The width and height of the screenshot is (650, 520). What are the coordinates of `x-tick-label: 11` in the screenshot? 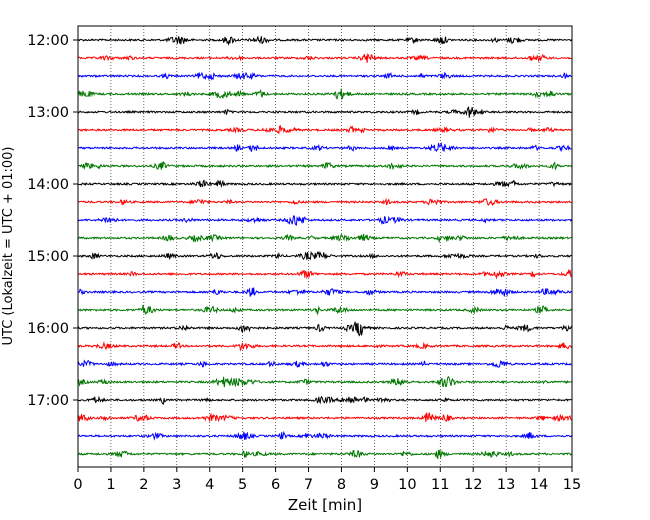 It's located at (440, 485).